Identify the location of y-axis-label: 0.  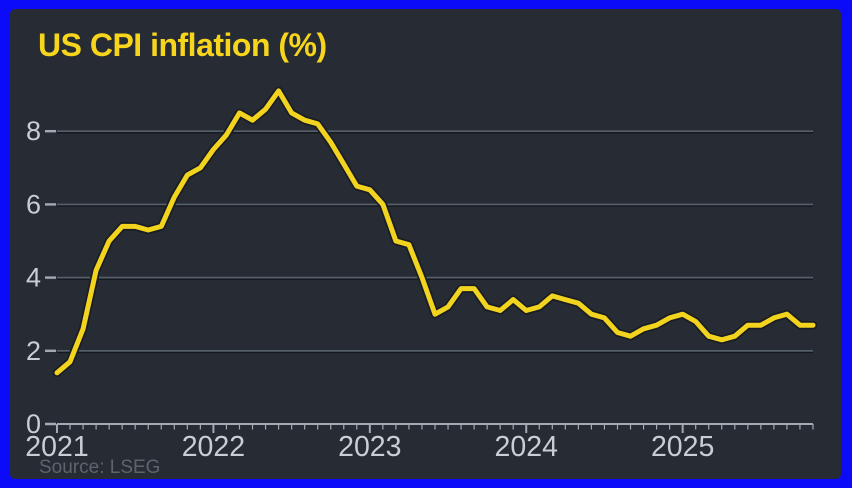
(33, 424).